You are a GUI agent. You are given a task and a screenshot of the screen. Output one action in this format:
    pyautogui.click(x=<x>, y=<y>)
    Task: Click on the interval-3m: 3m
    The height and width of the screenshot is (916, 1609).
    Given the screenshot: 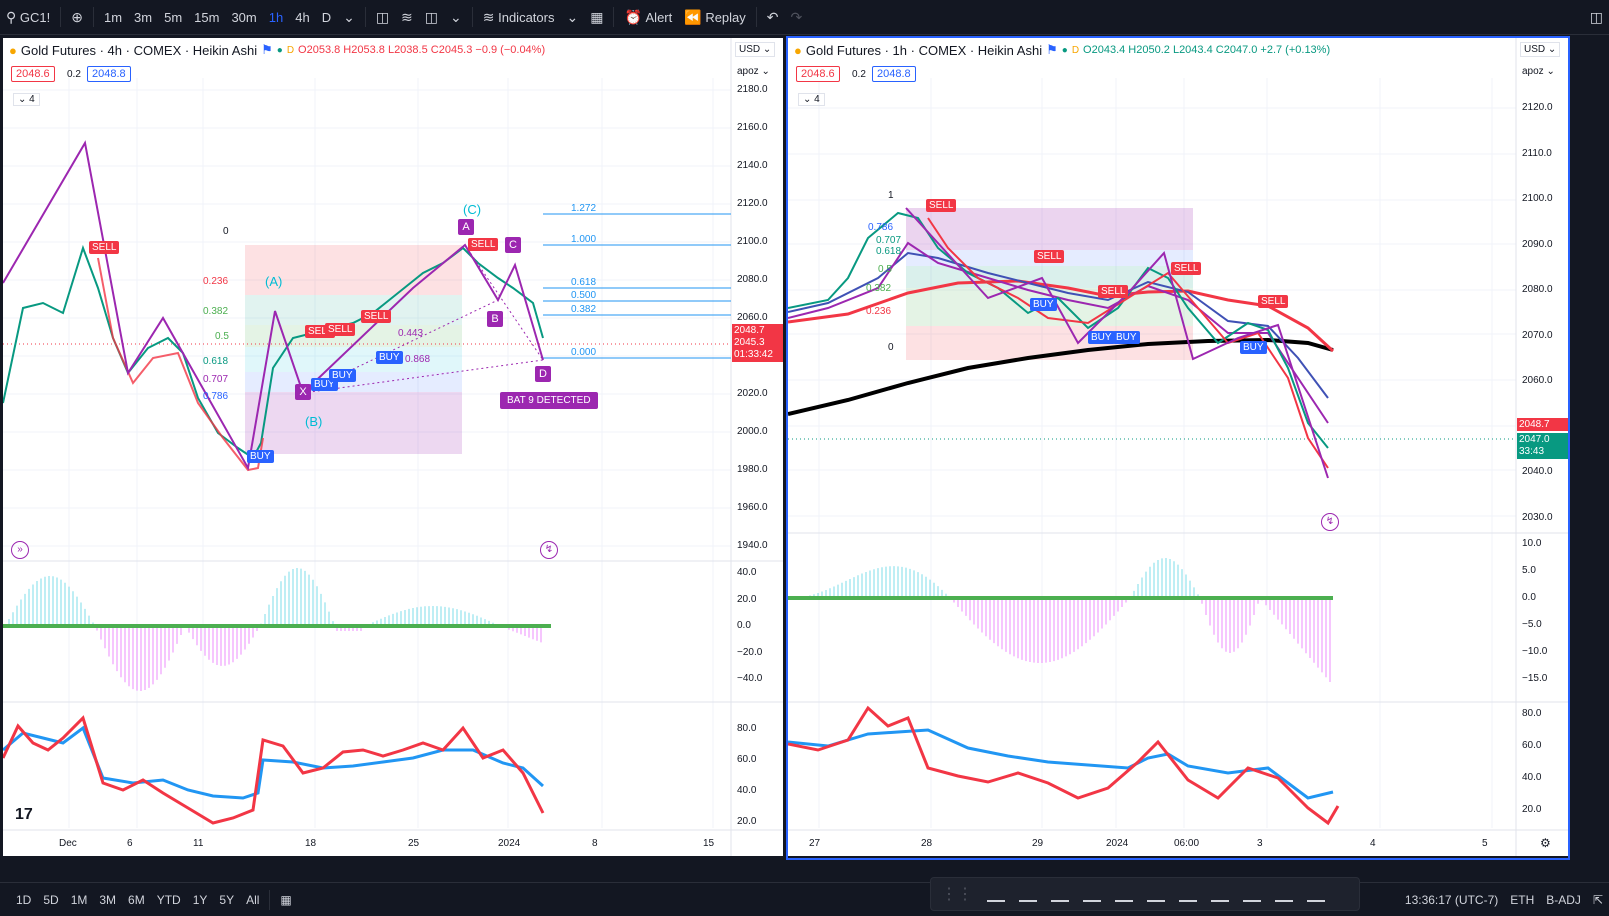 What is the action you would take?
    pyautogui.click(x=143, y=17)
    